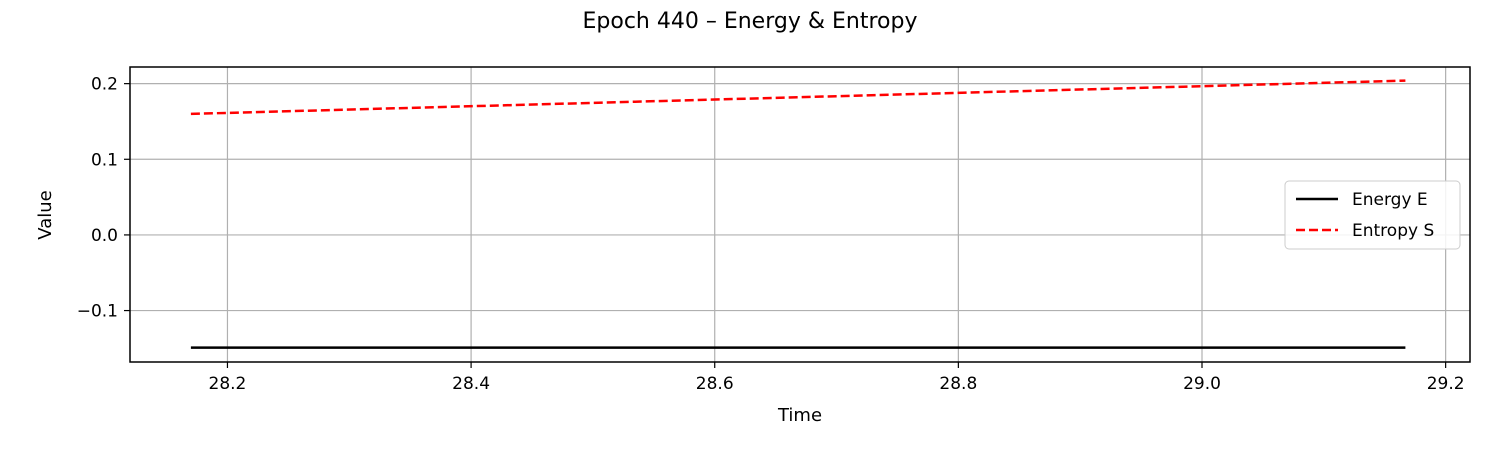 Image resolution: width=1500 pixels, height=450 pixels. Describe the element at coordinates (104, 160) in the screenshot. I see `y-tick-label: 0.1` at that location.